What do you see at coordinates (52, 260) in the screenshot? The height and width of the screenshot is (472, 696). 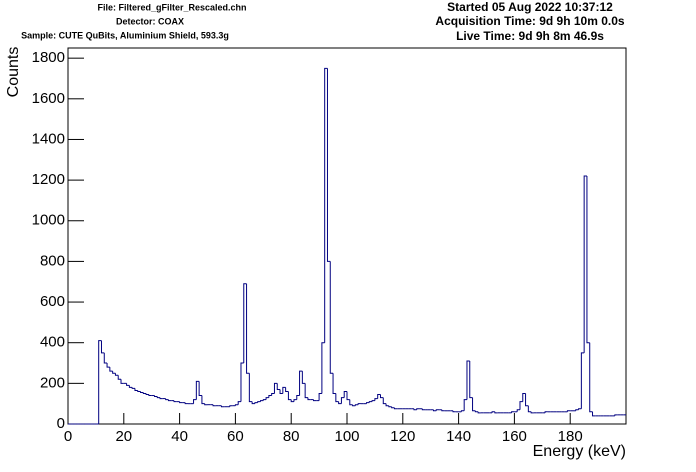 I see `y-tick-label: 800` at bounding box center [52, 260].